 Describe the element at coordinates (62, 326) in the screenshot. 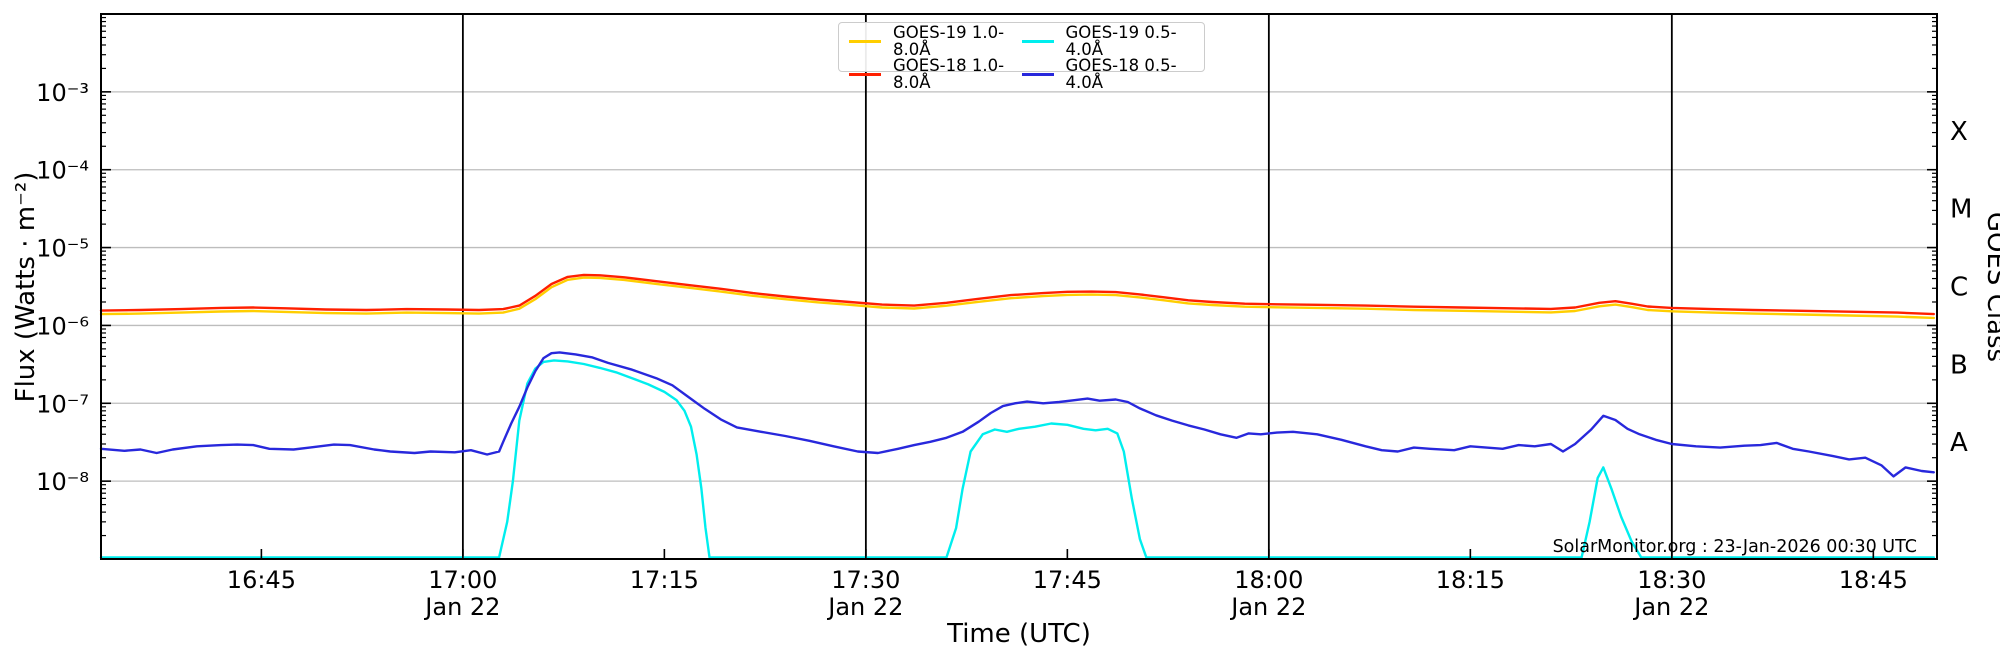

I see `y-tick-label: 10⁻⁶` at that location.